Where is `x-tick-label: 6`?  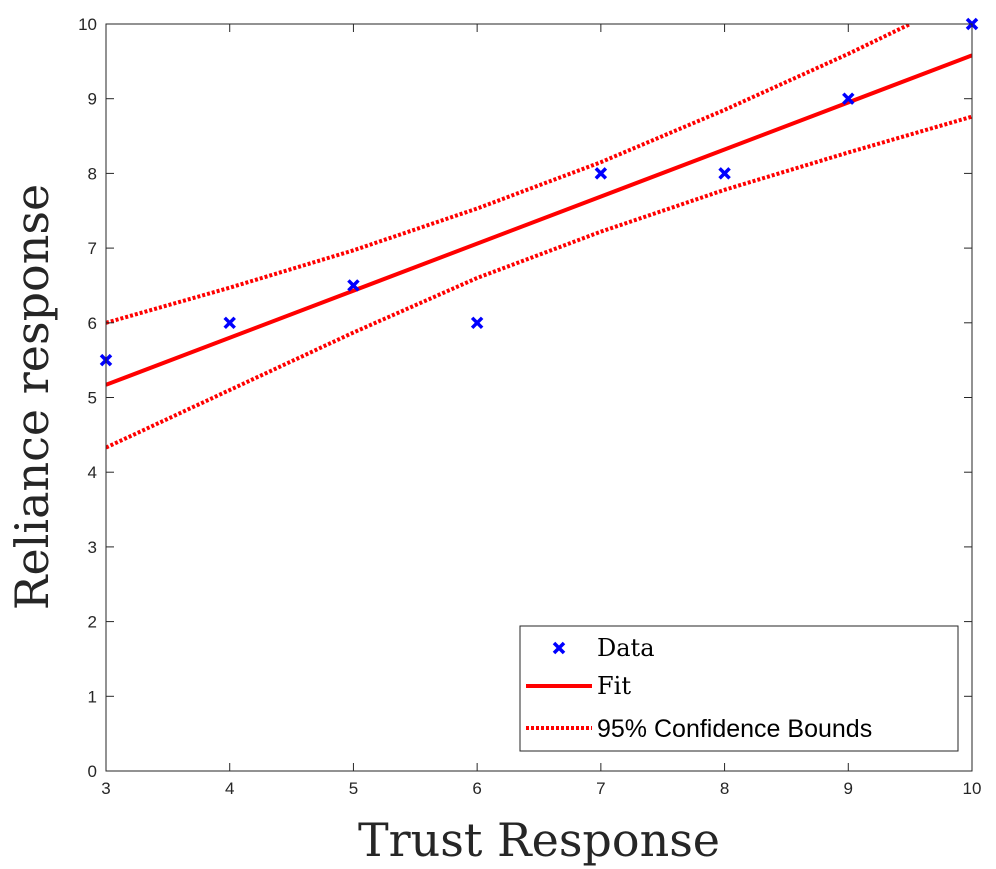
x-tick-label: 6 is located at coordinates (476, 788).